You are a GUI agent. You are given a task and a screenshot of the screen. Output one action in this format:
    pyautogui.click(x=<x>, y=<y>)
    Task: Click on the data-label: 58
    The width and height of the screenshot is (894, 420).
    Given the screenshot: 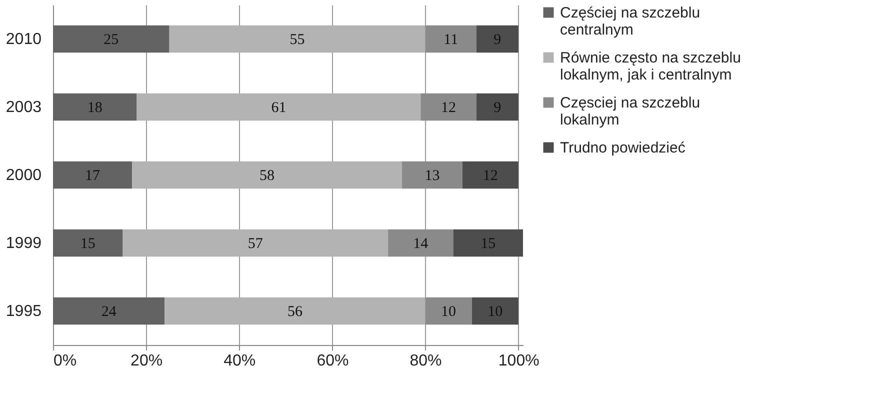 What is the action you would take?
    pyautogui.click(x=267, y=176)
    